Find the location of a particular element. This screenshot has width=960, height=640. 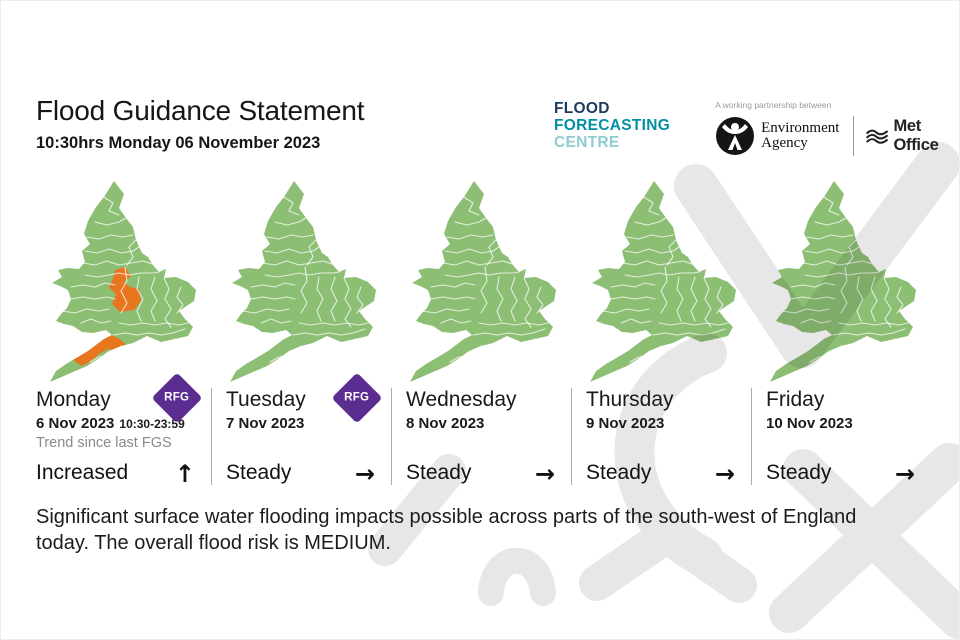

environment-agency-logo: Environment Agency is located at coordinates (777, 136).